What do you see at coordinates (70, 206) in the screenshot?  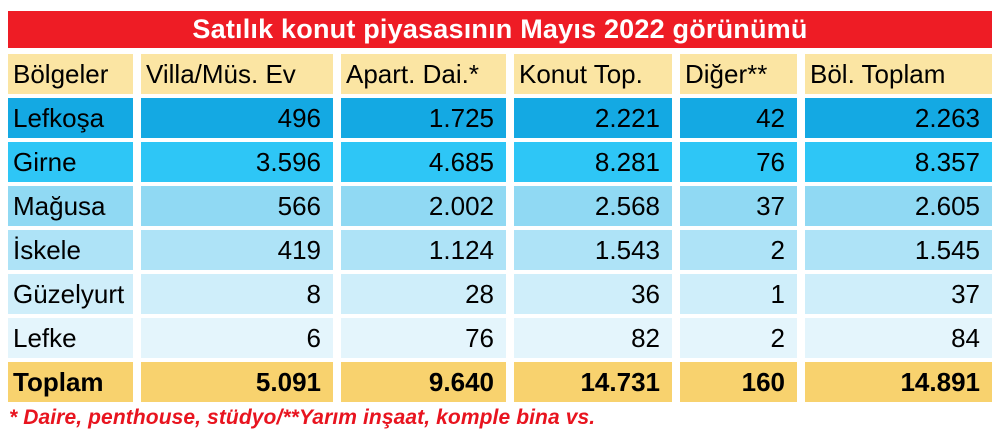 I see `region-cell: Mağusa` at bounding box center [70, 206].